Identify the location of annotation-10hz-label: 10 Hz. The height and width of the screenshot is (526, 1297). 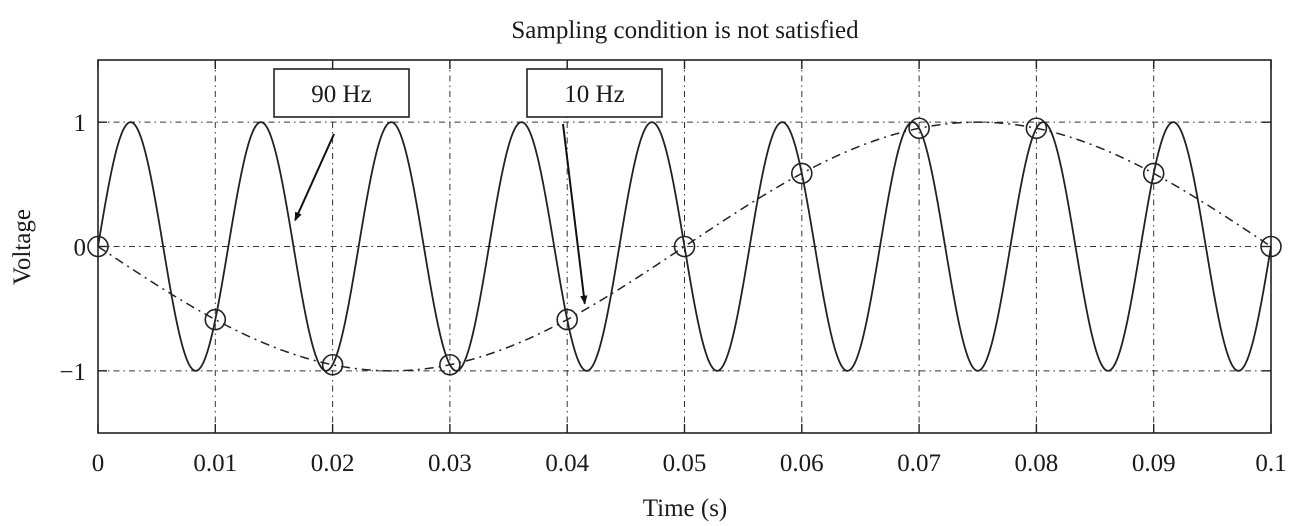
(594, 94).